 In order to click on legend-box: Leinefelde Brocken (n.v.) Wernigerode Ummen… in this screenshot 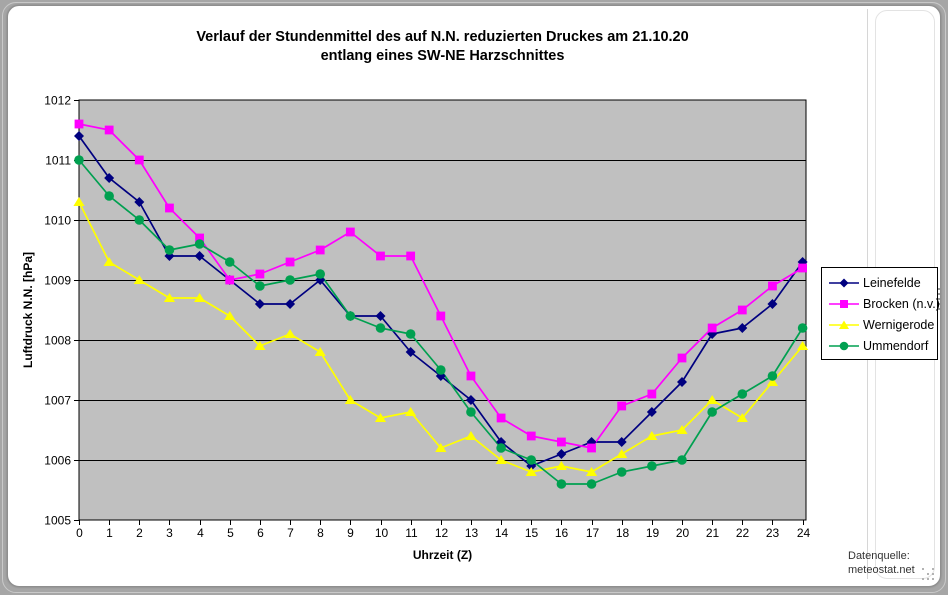, I will do `click(880, 313)`.